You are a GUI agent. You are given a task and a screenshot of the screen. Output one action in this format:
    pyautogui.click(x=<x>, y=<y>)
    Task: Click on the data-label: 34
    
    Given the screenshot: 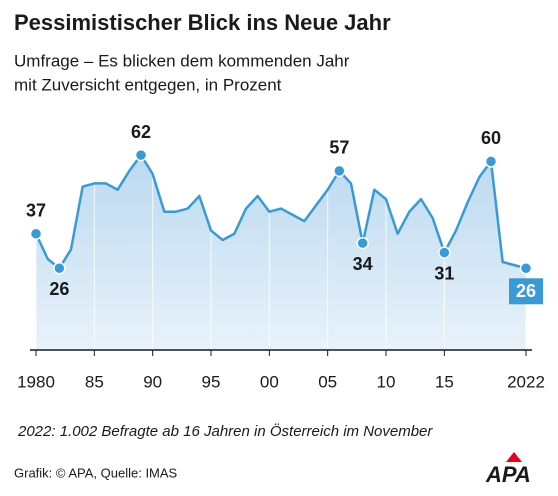 What is the action you would take?
    pyautogui.click(x=363, y=264)
    